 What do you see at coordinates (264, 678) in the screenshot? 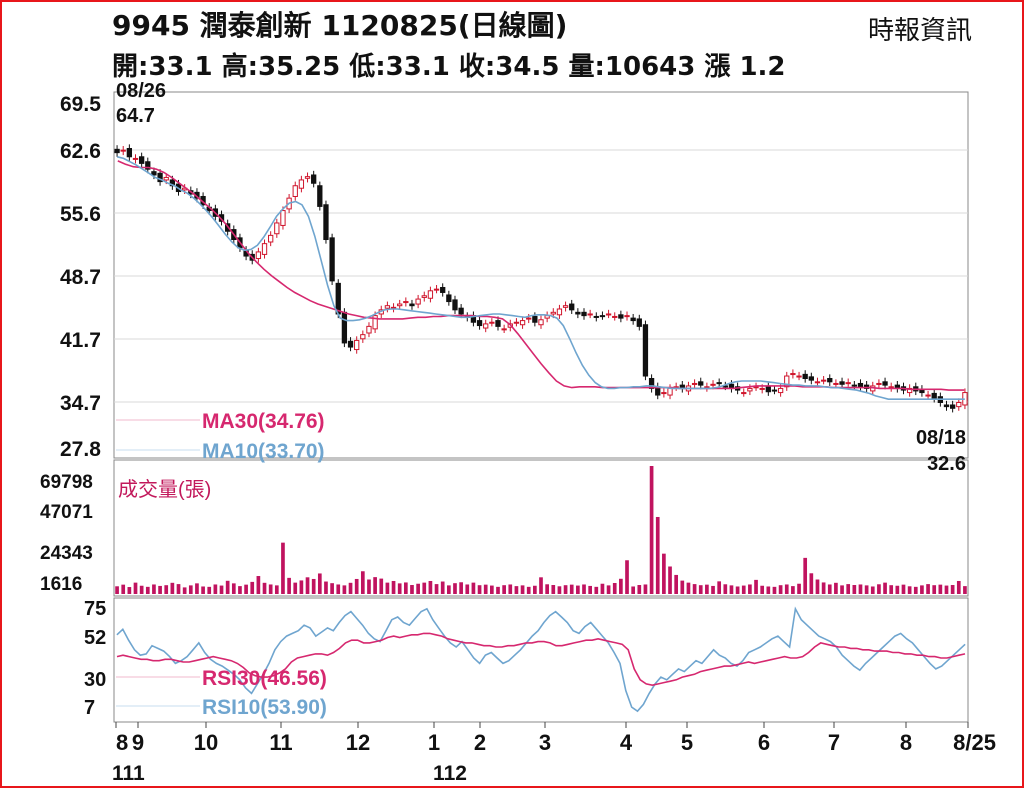
I see `rsi30-legend: RSI30(46.56)` at bounding box center [264, 678].